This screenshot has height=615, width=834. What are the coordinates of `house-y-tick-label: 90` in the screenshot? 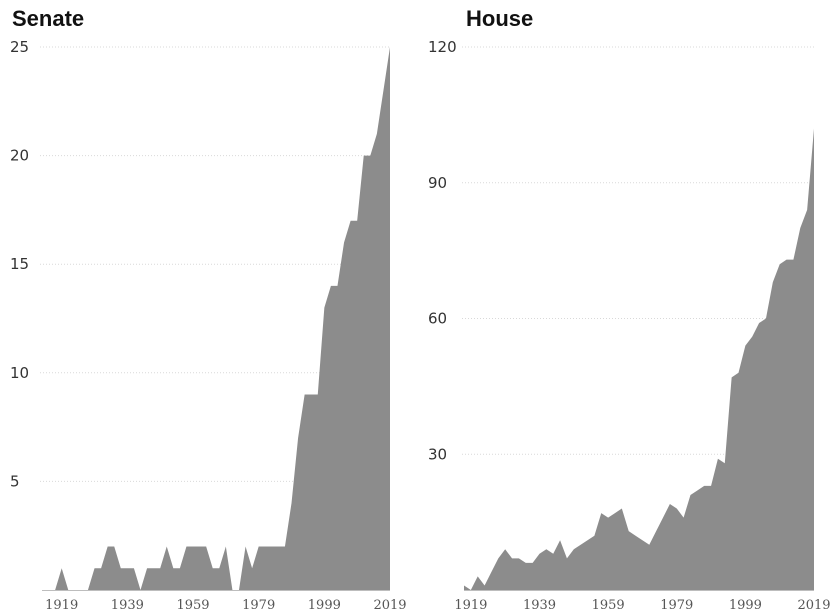 It's located at (437, 183).